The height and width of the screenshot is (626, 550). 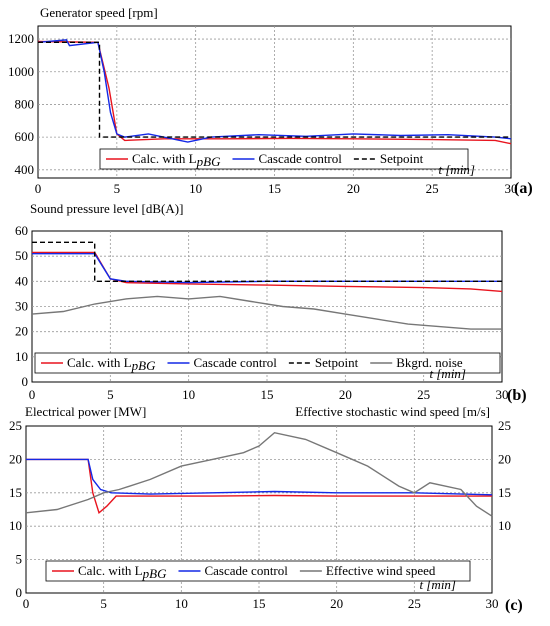 What do you see at coordinates (504, 458) in the screenshot?
I see `y-right-tick-label: 20` at bounding box center [504, 458].